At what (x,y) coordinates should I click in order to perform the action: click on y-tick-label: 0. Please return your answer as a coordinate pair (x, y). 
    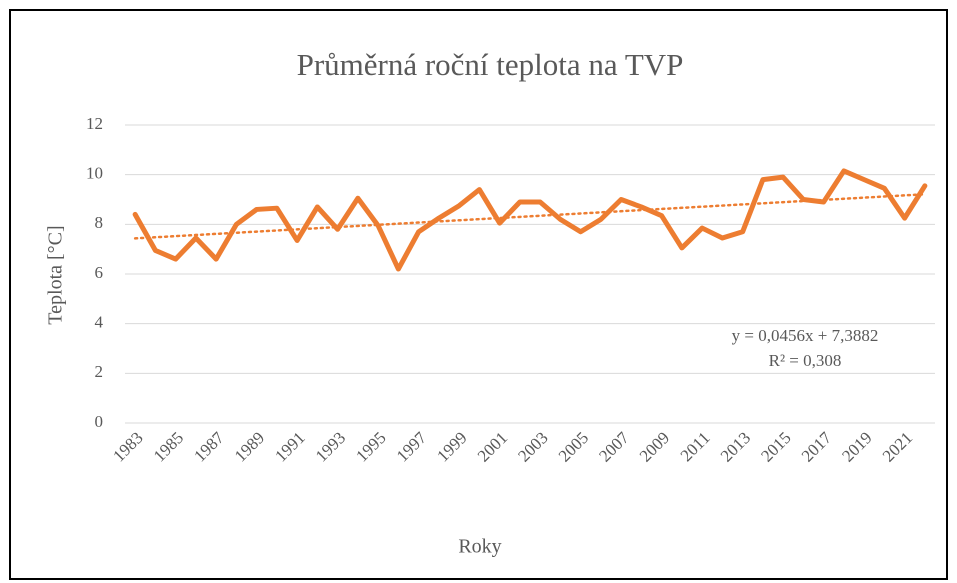
    Looking at the image, I should click on (99, 421).